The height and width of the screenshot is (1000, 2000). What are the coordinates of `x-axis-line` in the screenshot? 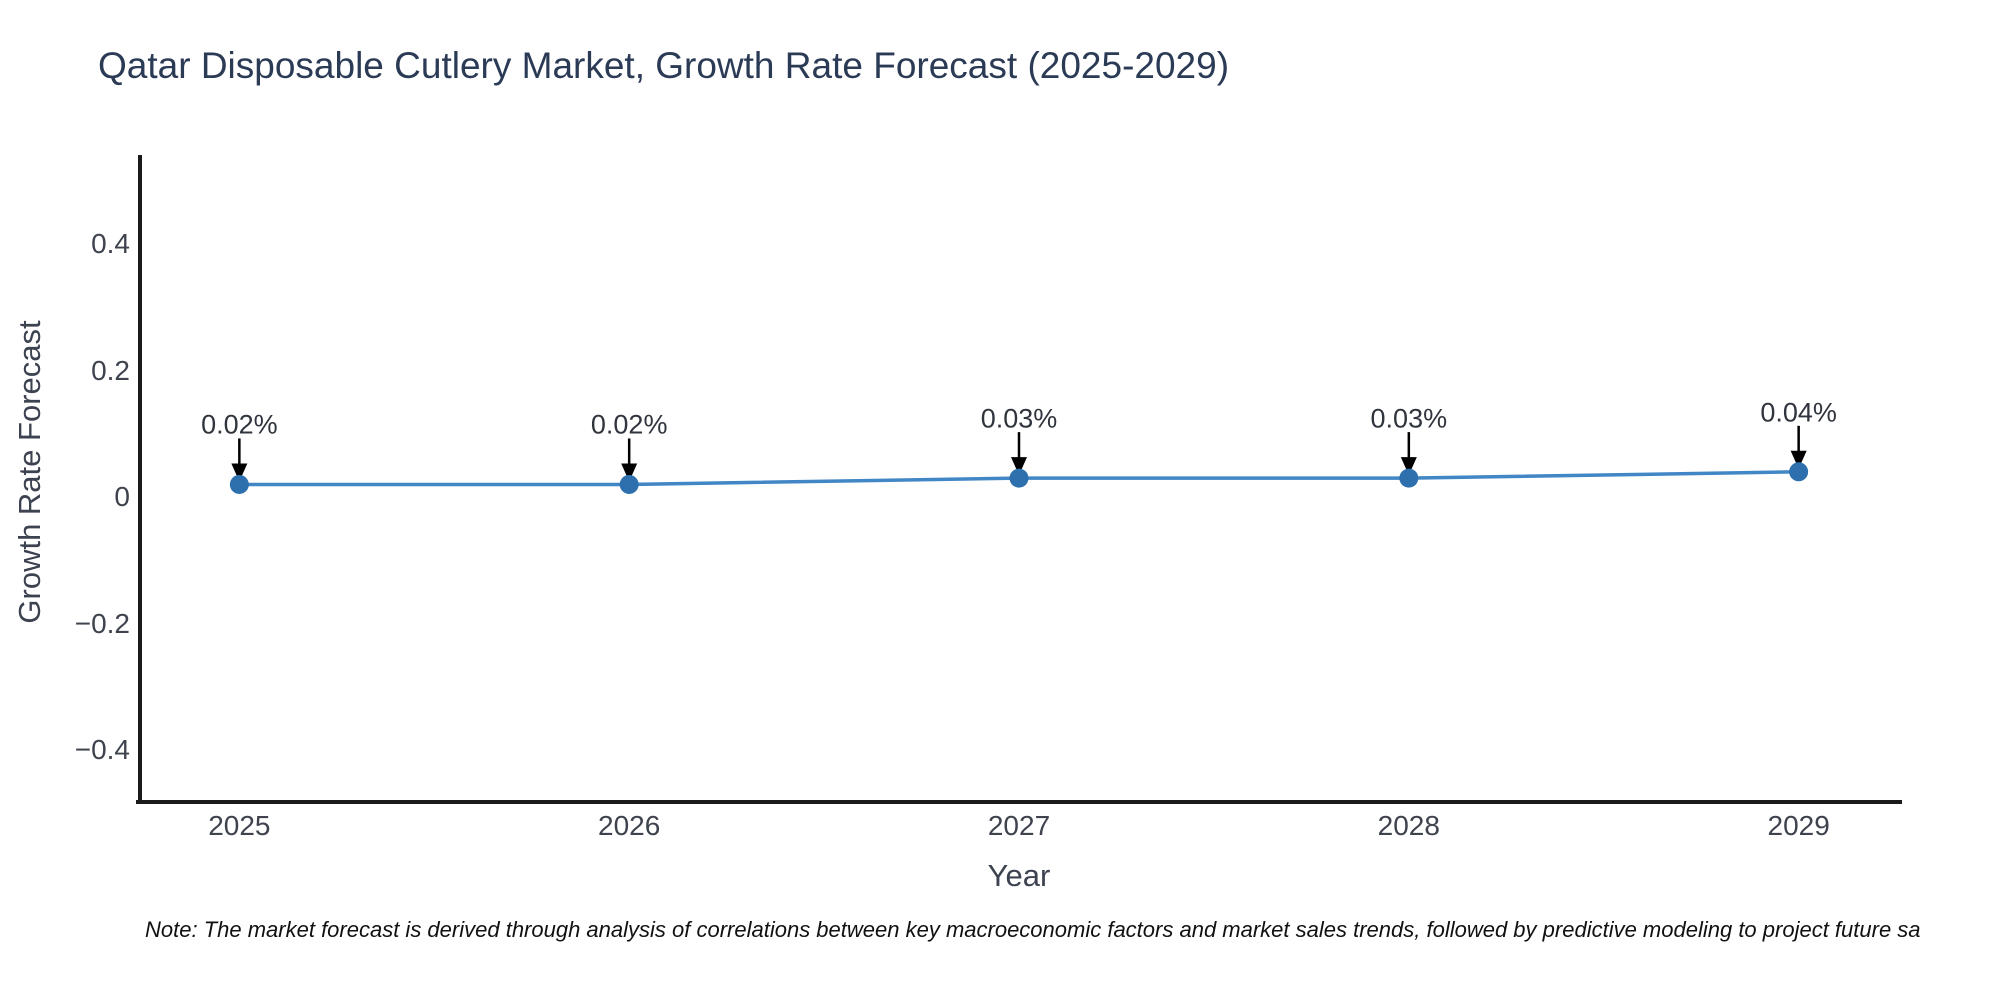 It's located at (1019, 802).